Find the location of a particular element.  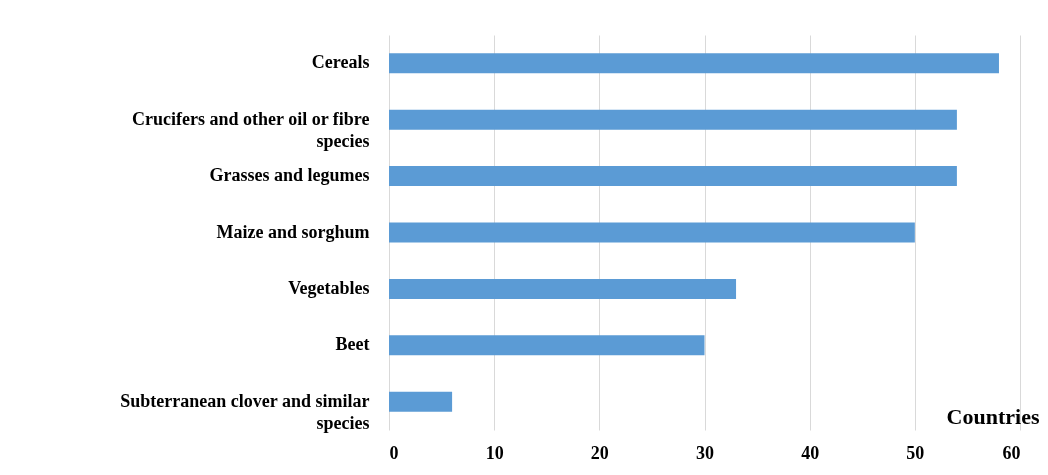

x-tick-label: 10 is located at coordinates (494, 452).